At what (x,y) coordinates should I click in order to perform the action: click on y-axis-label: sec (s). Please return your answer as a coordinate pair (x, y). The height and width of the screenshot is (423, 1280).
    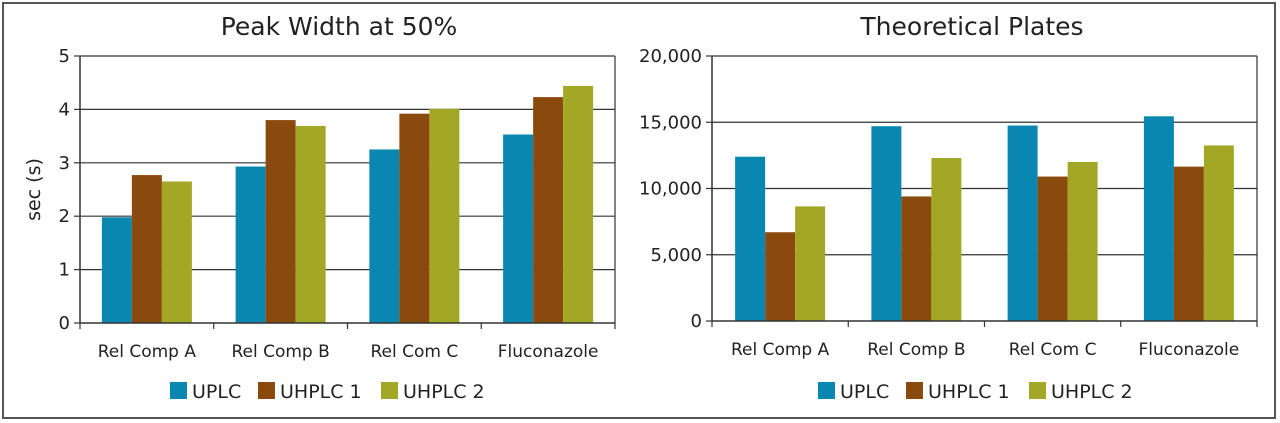
    Looking at the image, I should click on (34, 189).